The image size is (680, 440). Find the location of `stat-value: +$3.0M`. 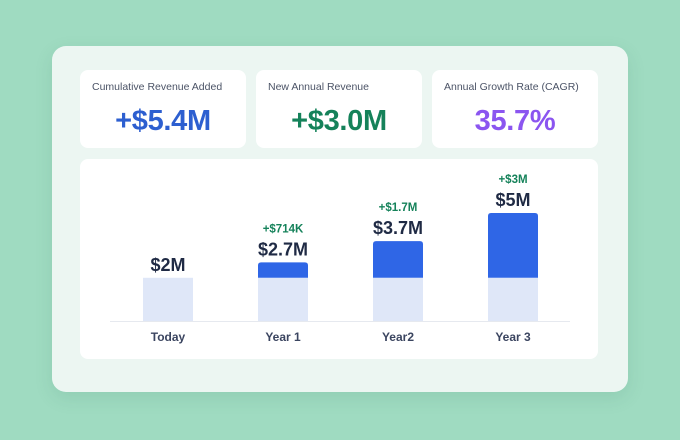

stat-value: +$3.0M is located at coordinates (339, 121).